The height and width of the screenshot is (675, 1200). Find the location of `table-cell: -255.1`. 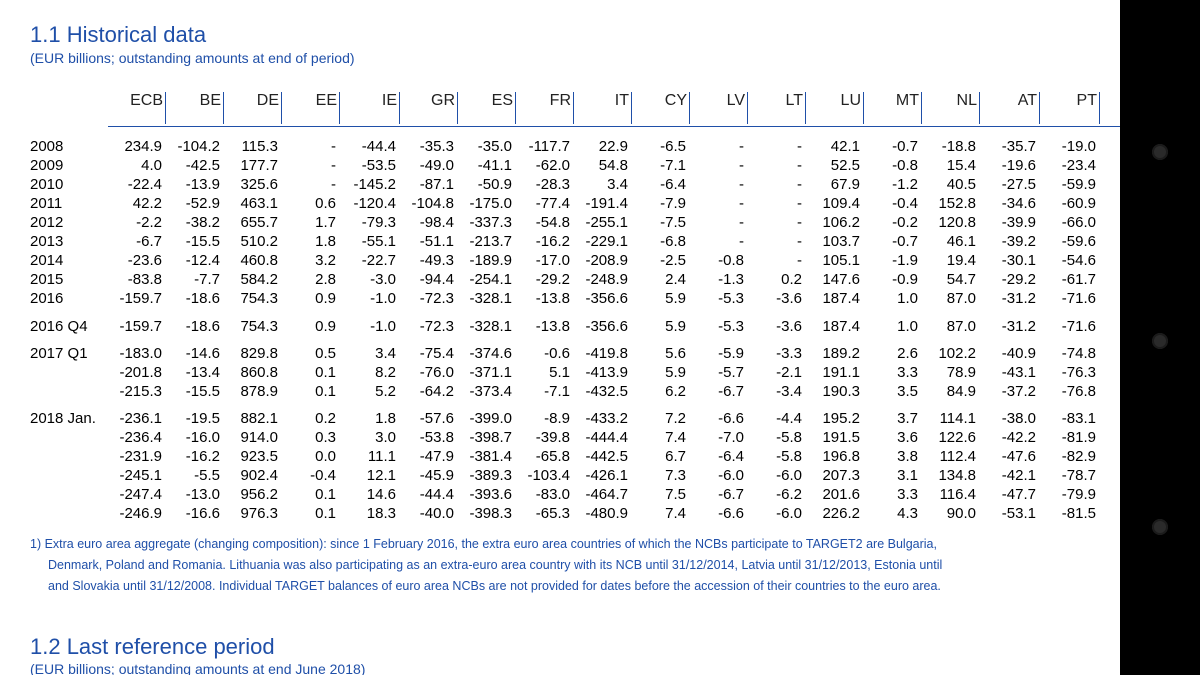

table-cell: -255.1 is located at coordinates (606, 222).